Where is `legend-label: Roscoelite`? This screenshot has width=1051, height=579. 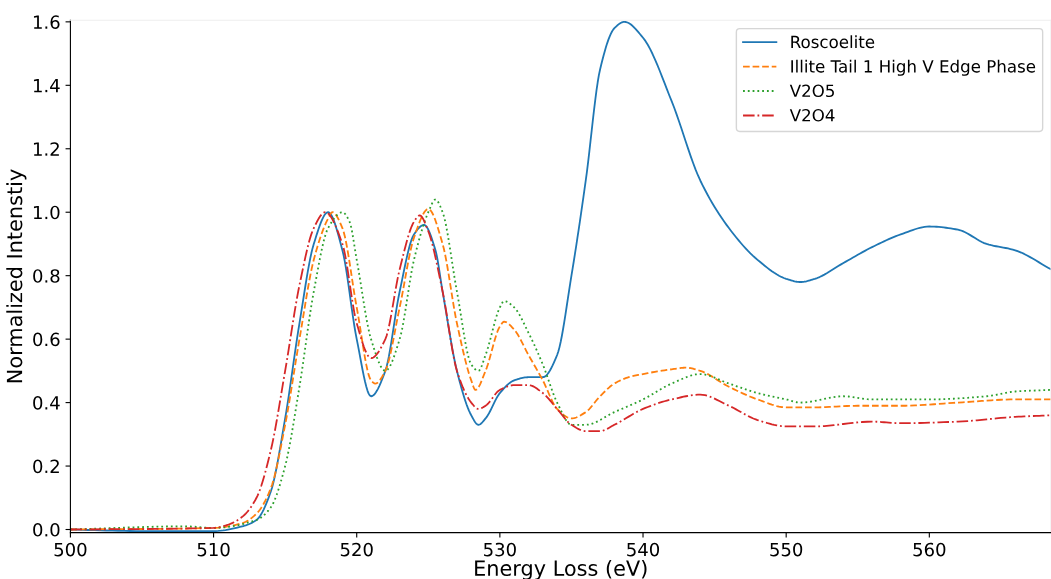
legend-label: Roscoelite is located at coordinates (833, 42).